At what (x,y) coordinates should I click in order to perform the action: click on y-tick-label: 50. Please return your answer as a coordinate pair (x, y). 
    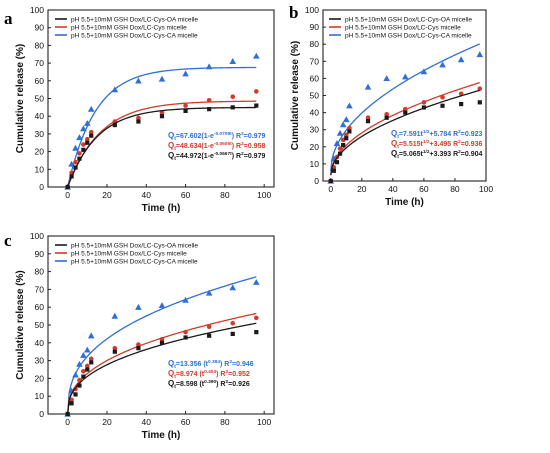
    Looking at the image, I should click on (40, 325).